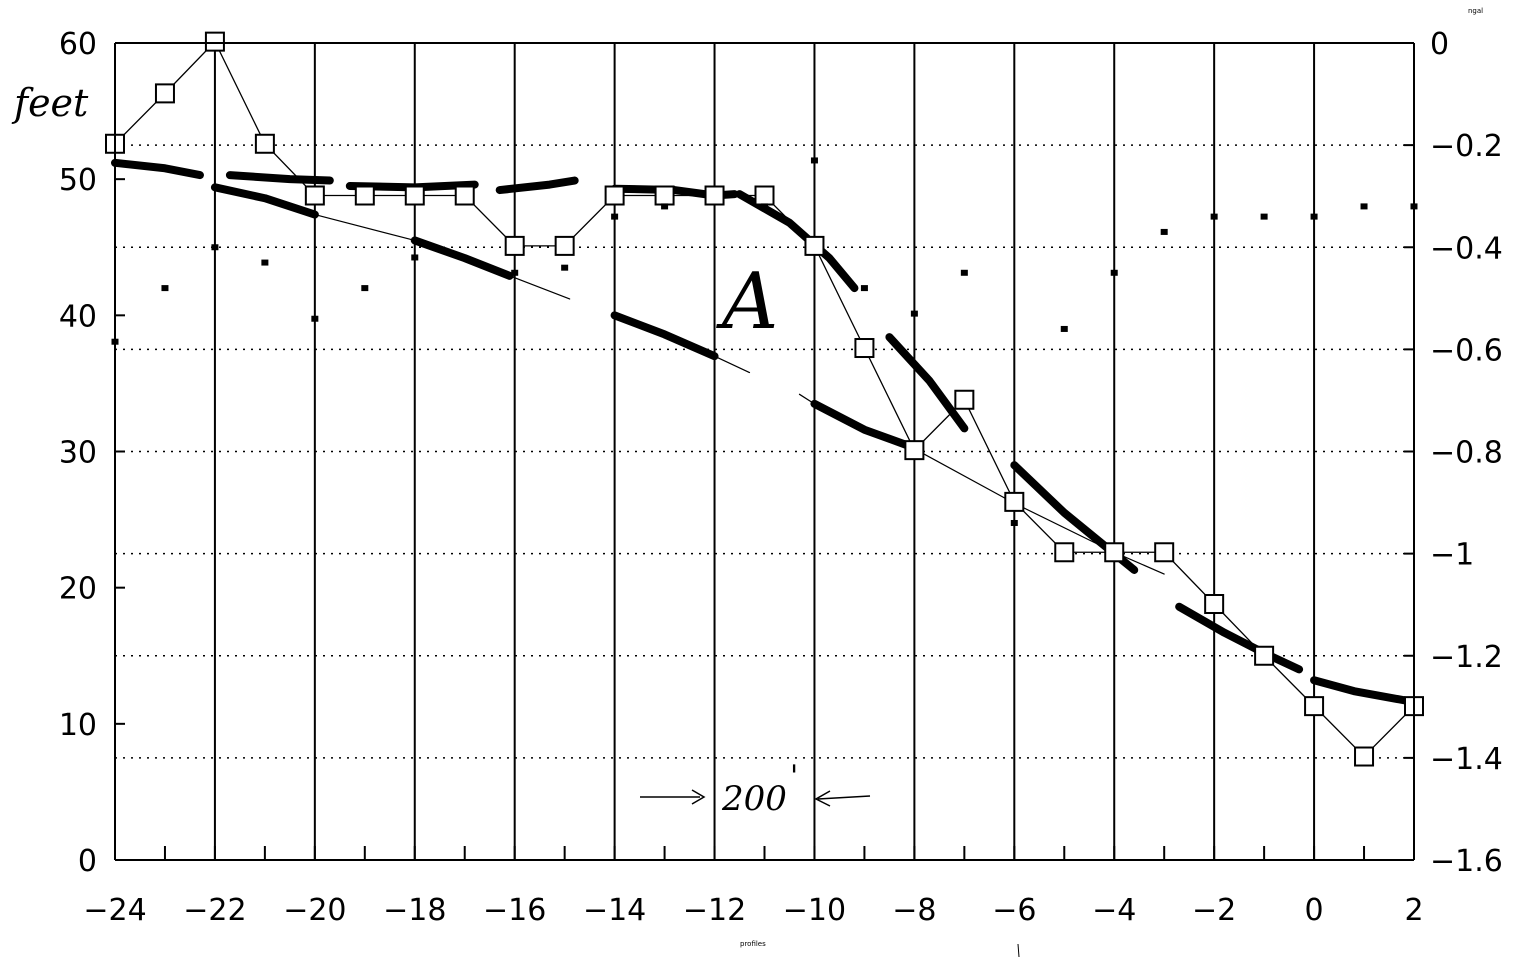  What do you see at coordinates (1466, 350) in the screenshot?
I see `y-right-tick-label: −0.6` at bounding box center [1466, 350].